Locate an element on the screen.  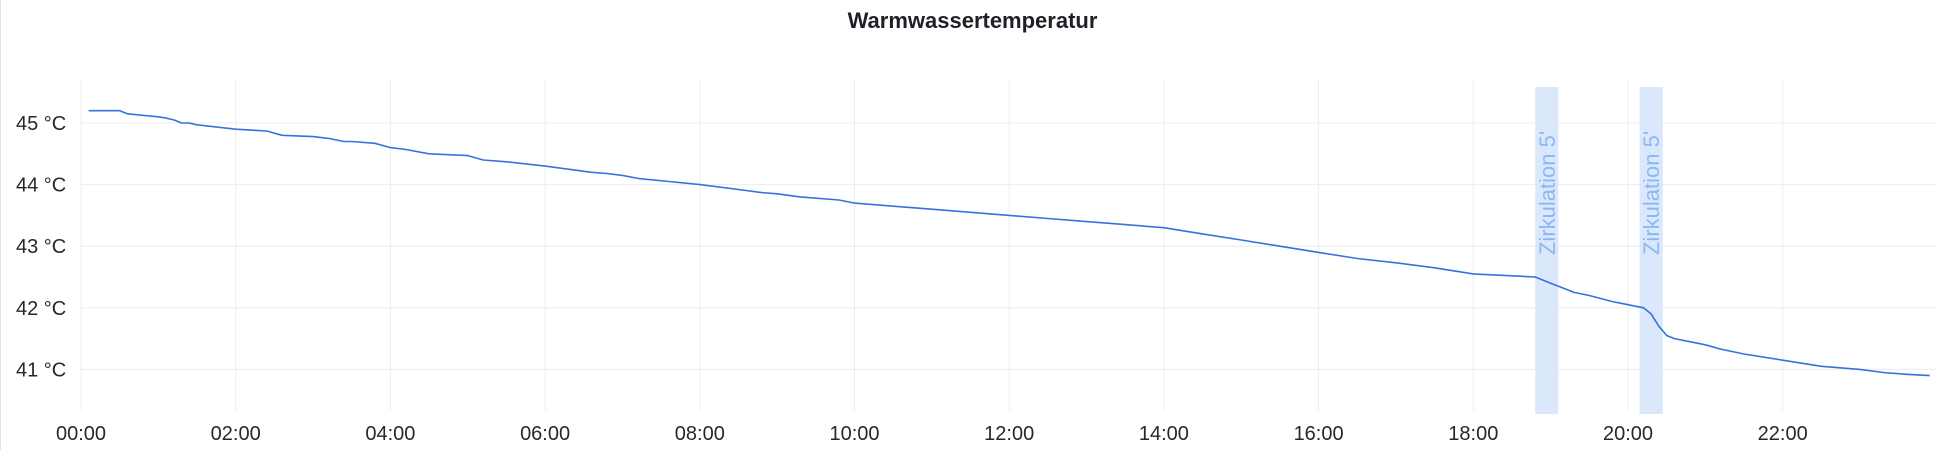
y-tick-label: 45 °C is located at coordinates (41, 124).